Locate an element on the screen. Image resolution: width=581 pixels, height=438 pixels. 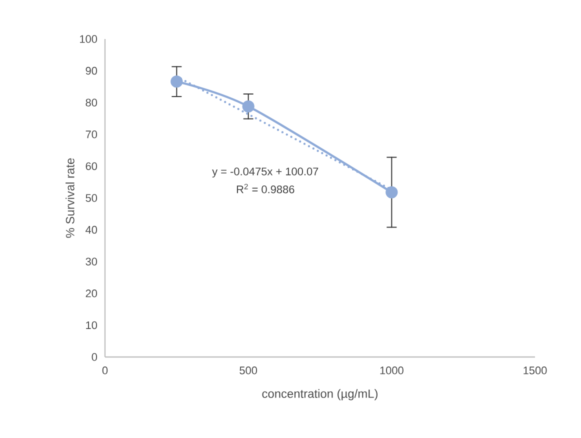
y-tick-label: 70 is located at coordinates (92, 134).